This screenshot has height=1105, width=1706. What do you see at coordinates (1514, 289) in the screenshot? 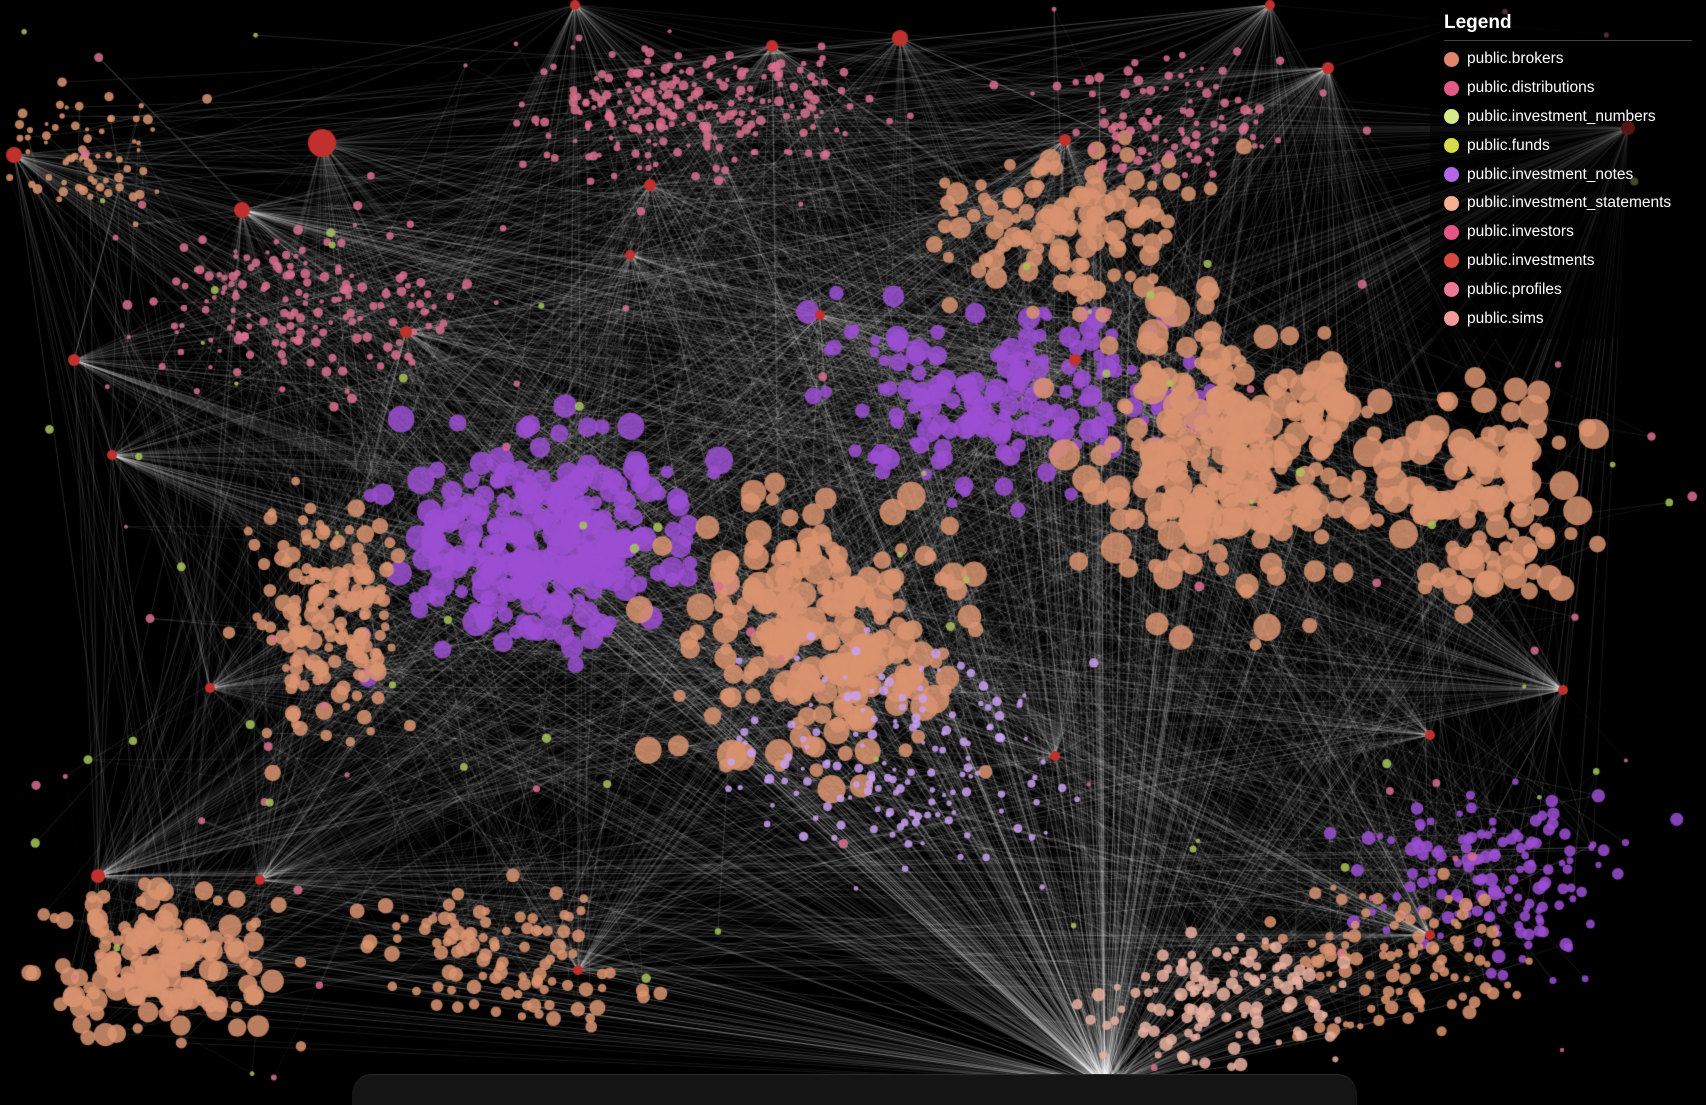
I see `legend-label: public.profiles` at bounding box center [1514, 289].